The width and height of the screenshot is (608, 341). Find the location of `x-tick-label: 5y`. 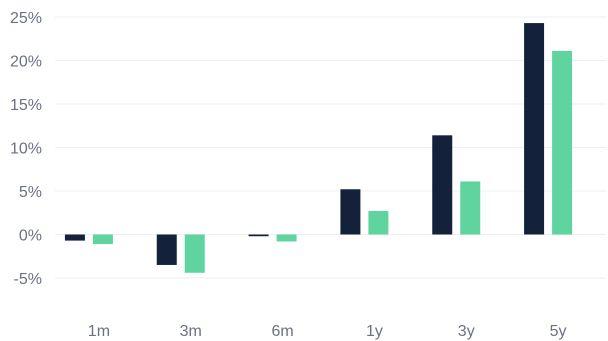

x-tick-label: 5y is located at coordinates (558, 331).